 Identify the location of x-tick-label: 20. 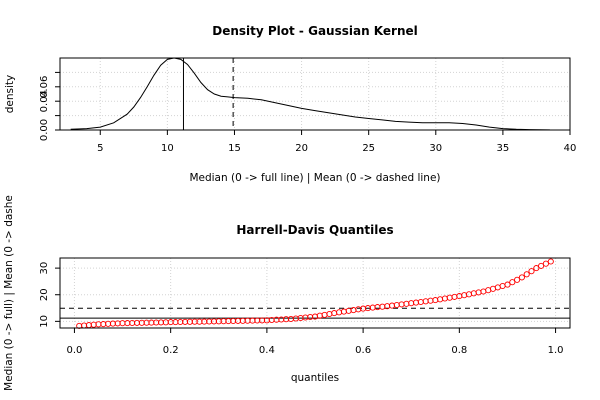
(301, 148).